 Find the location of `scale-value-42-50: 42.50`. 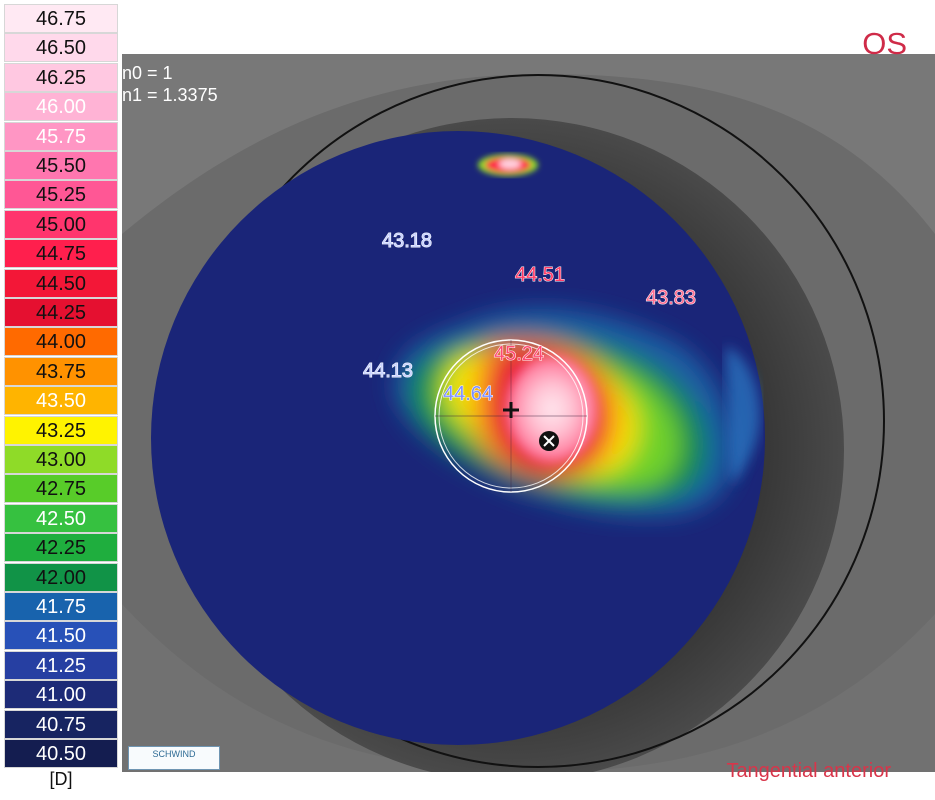

scale-value-42-50: 42.50 is located at coordinates (61, 518).